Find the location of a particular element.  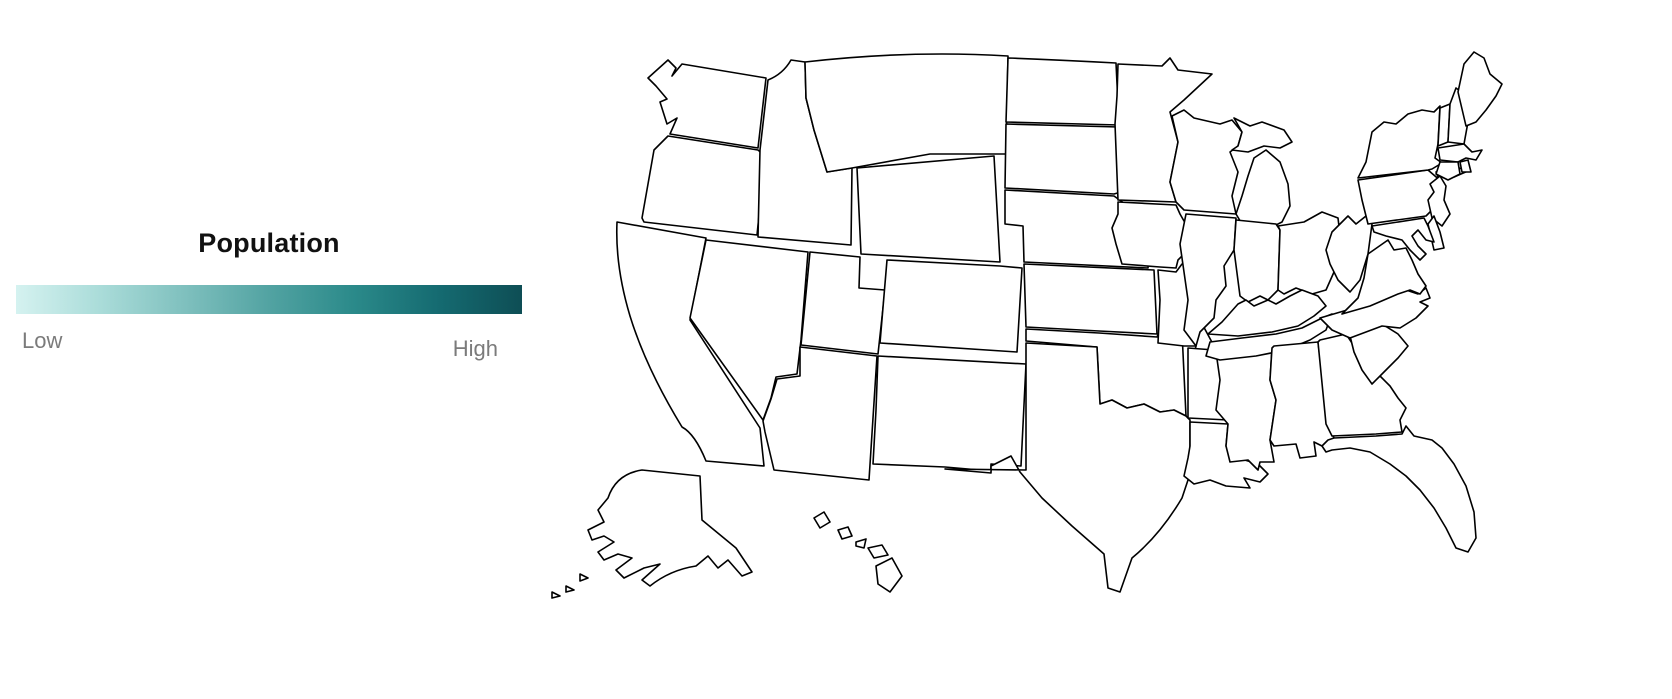

state-sc is located at coordinates (1379, 354).